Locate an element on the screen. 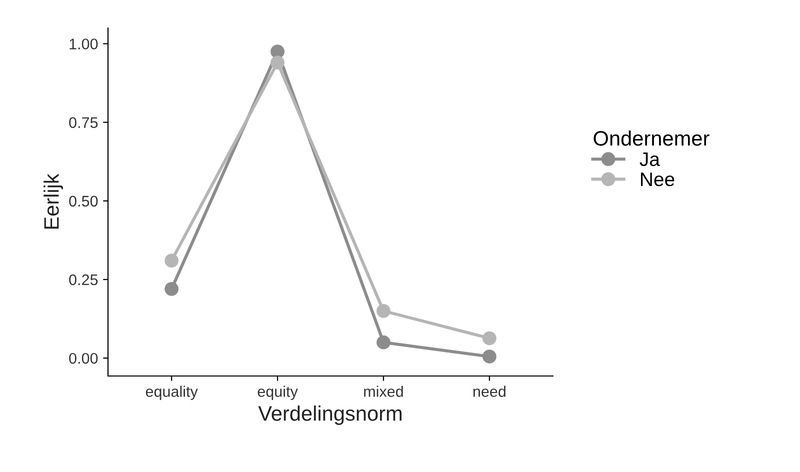  legend-label: Ja is located at coordinates (650, 159).